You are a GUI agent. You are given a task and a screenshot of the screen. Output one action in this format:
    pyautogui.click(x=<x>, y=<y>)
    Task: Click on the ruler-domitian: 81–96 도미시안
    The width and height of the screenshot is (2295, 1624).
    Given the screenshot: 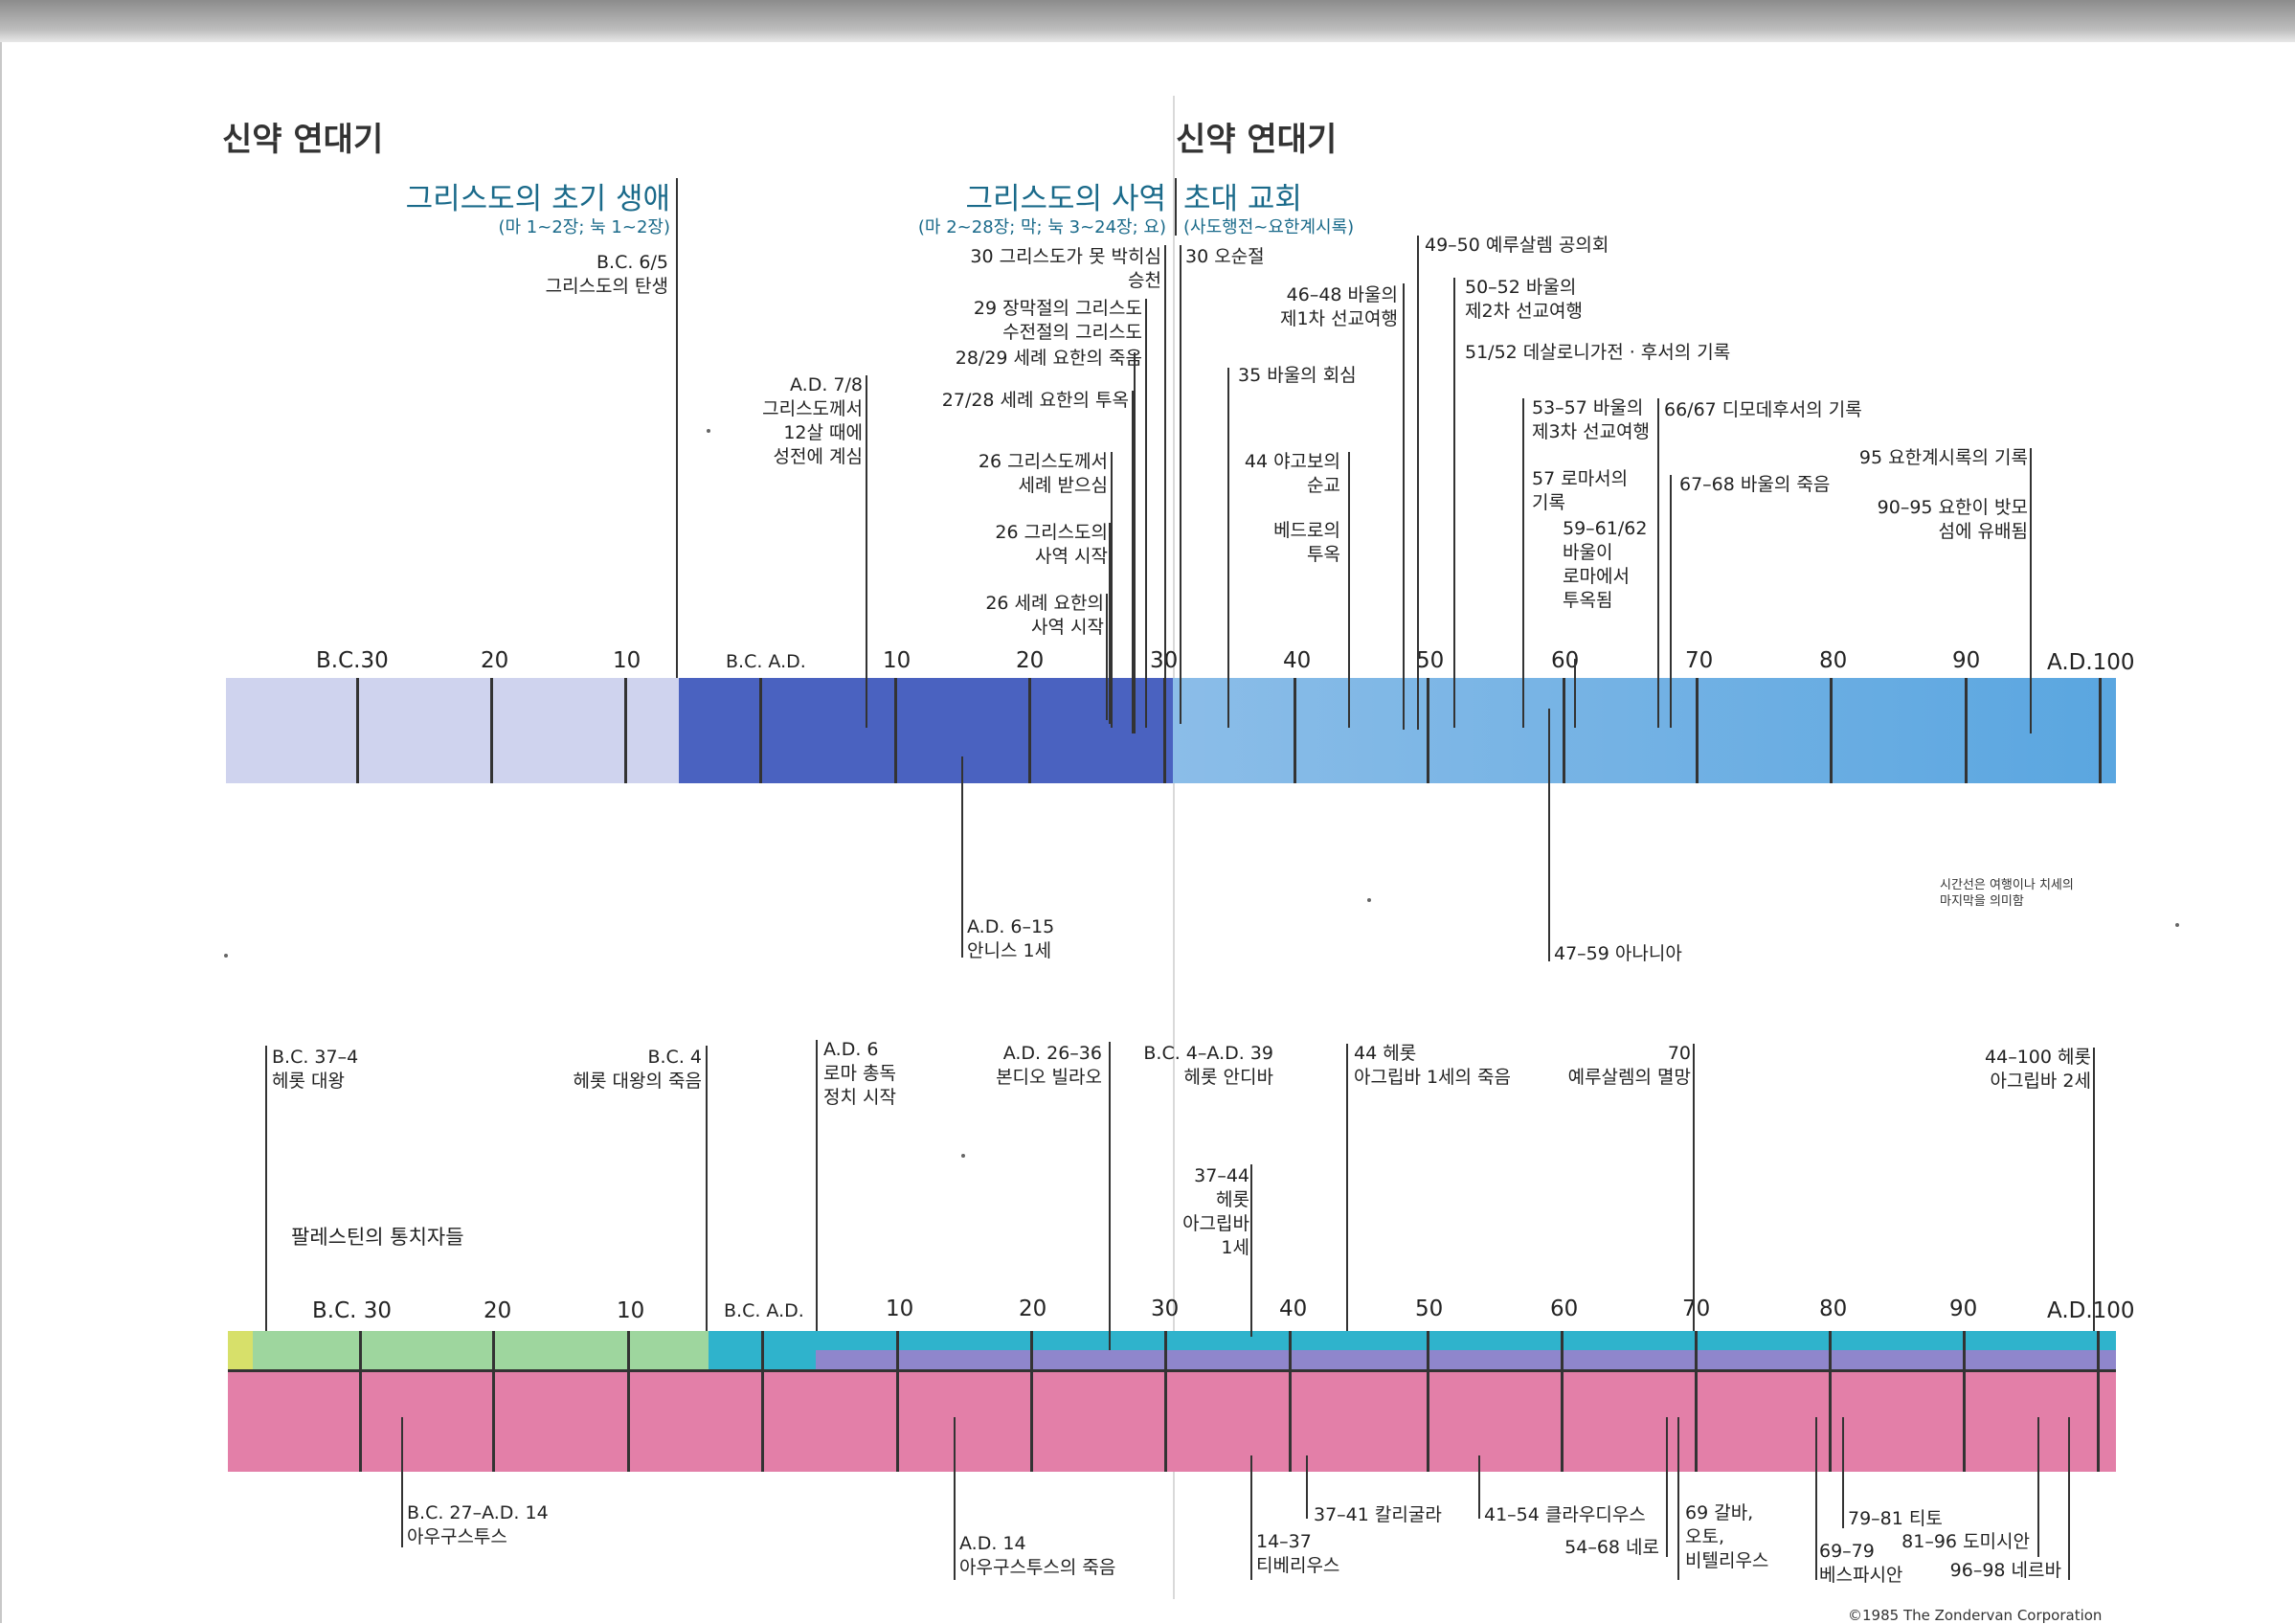 What is the action you would take?
    pyautogui.click(x=1966, y=1541)
    